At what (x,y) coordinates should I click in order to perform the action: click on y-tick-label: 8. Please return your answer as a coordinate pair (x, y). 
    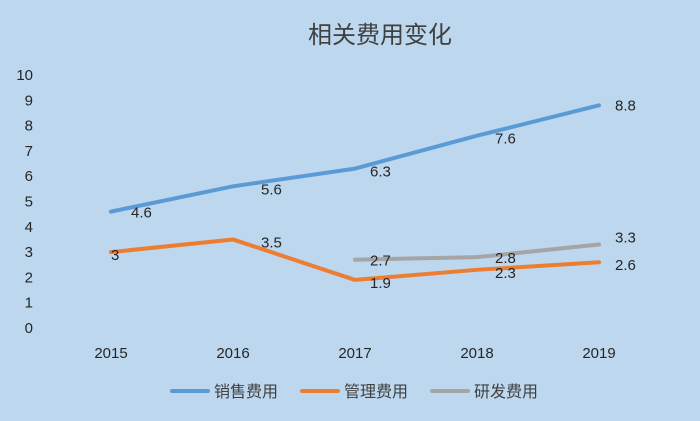
    Looking at the image, I should click on (29, 126).